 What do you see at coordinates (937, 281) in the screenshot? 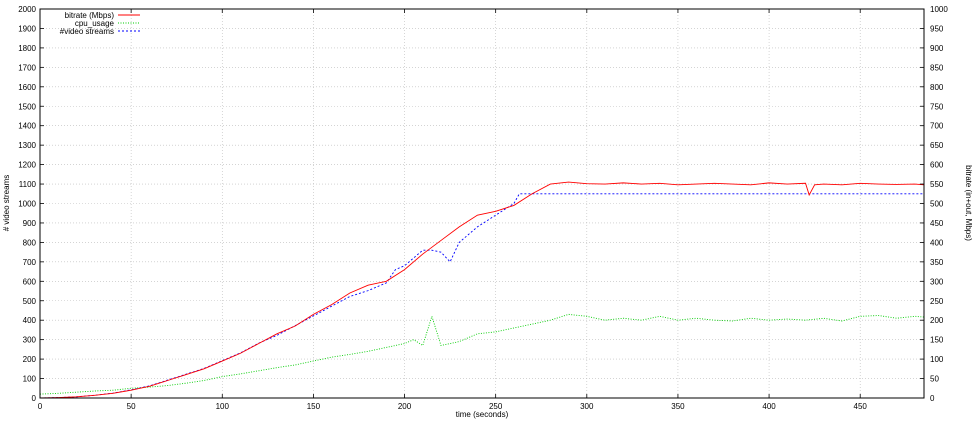
I see `y2-tick-label: 300` at bounding box center [937, 281].